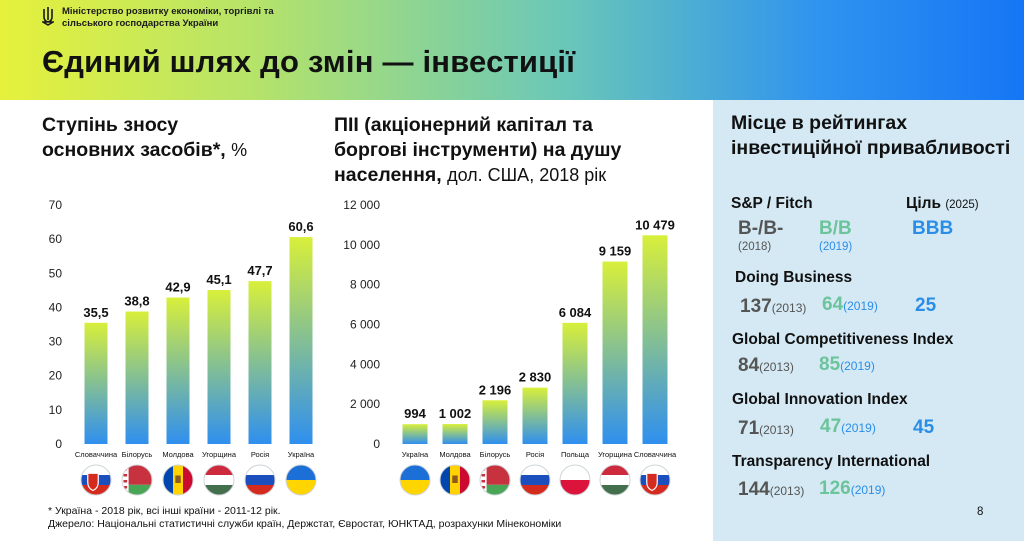  Describe the element at coordinates (301, 454) in the screenshot. I see `c1-category-label: Україна` at that location.